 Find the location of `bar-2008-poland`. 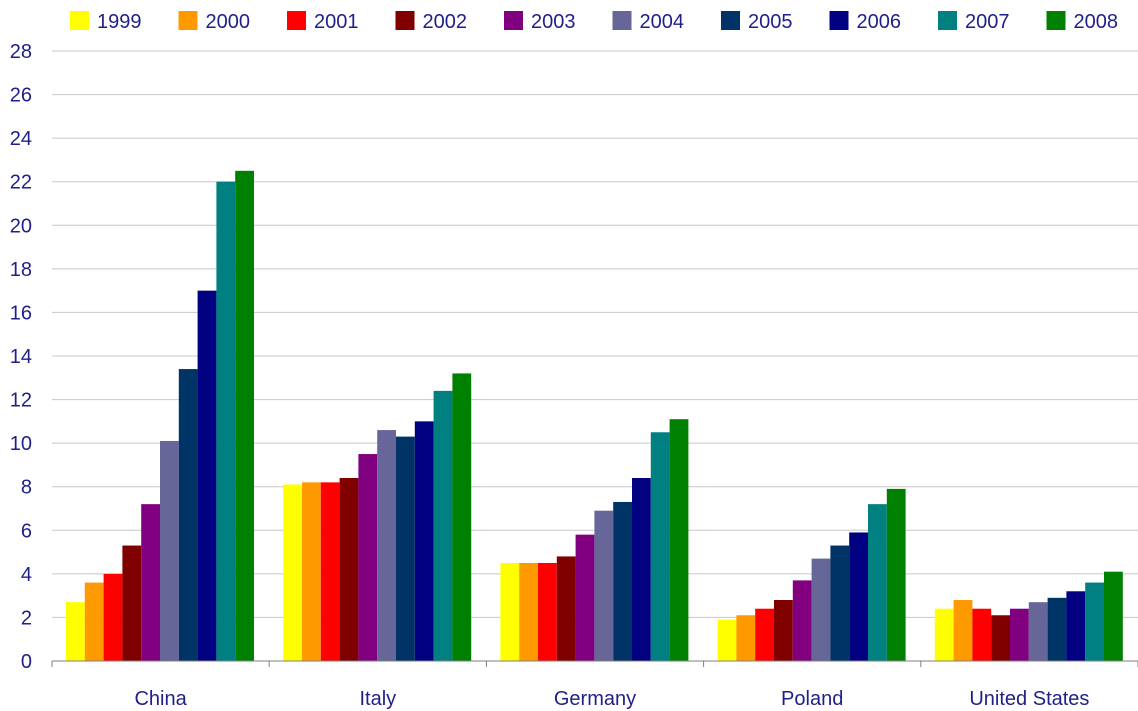

bar-2008-poland is located at coordinates (896, 574).